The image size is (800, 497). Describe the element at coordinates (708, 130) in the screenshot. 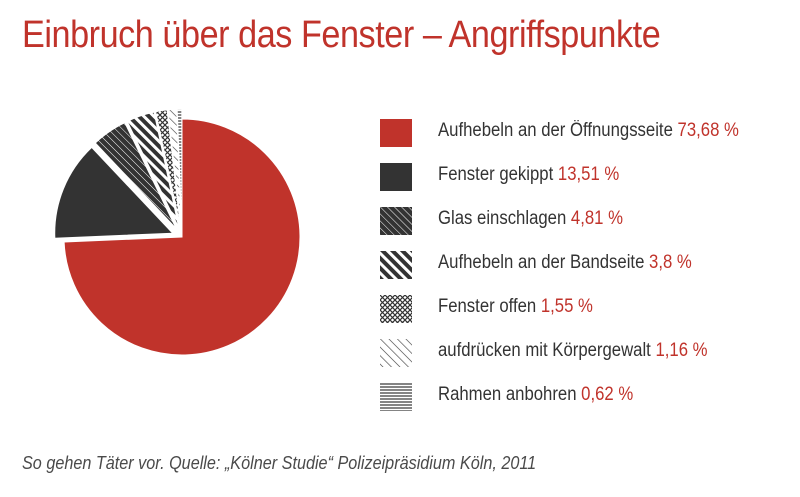

I see `legend-value: 73,68 %` at that location.